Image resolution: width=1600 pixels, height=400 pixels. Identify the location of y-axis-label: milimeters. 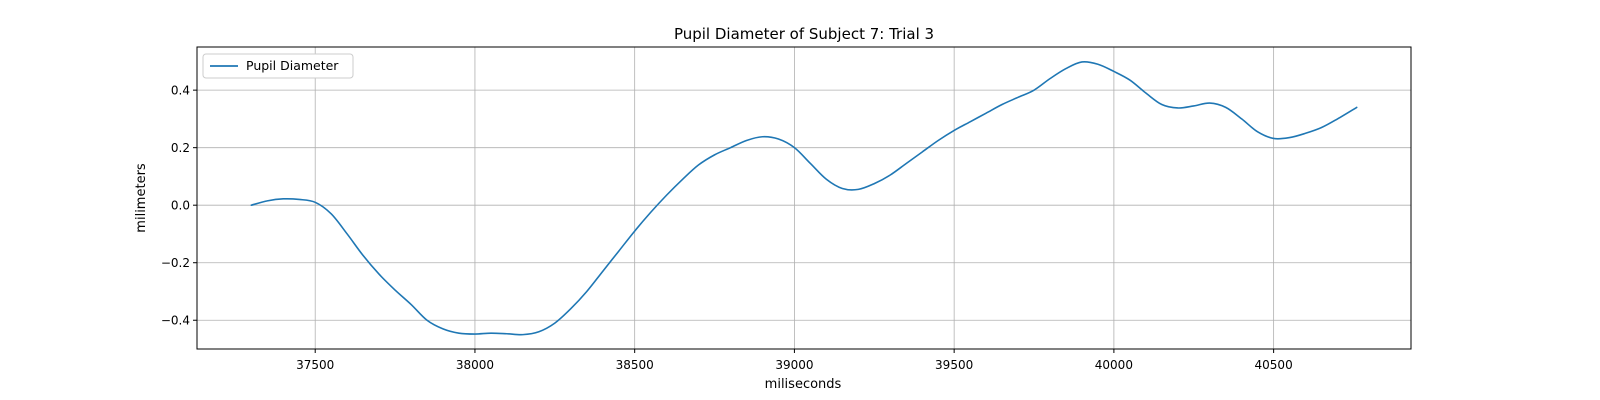
(141, 198).